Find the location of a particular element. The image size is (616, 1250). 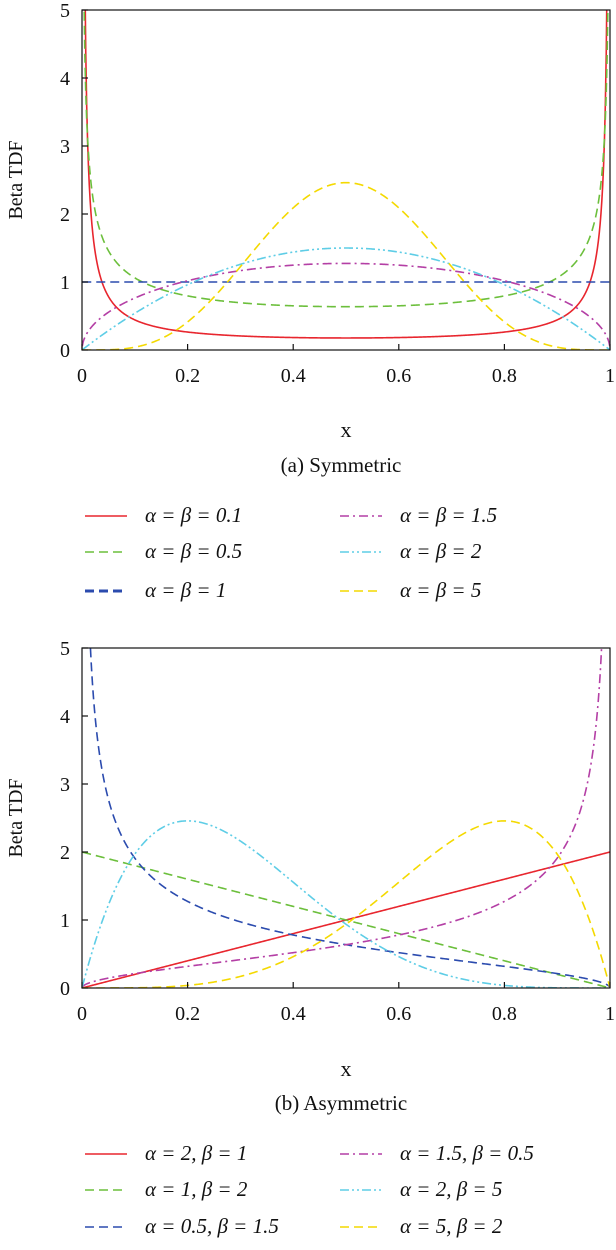

legend-label: α = 1, β = 2 is located at coordinates (196, 1189).